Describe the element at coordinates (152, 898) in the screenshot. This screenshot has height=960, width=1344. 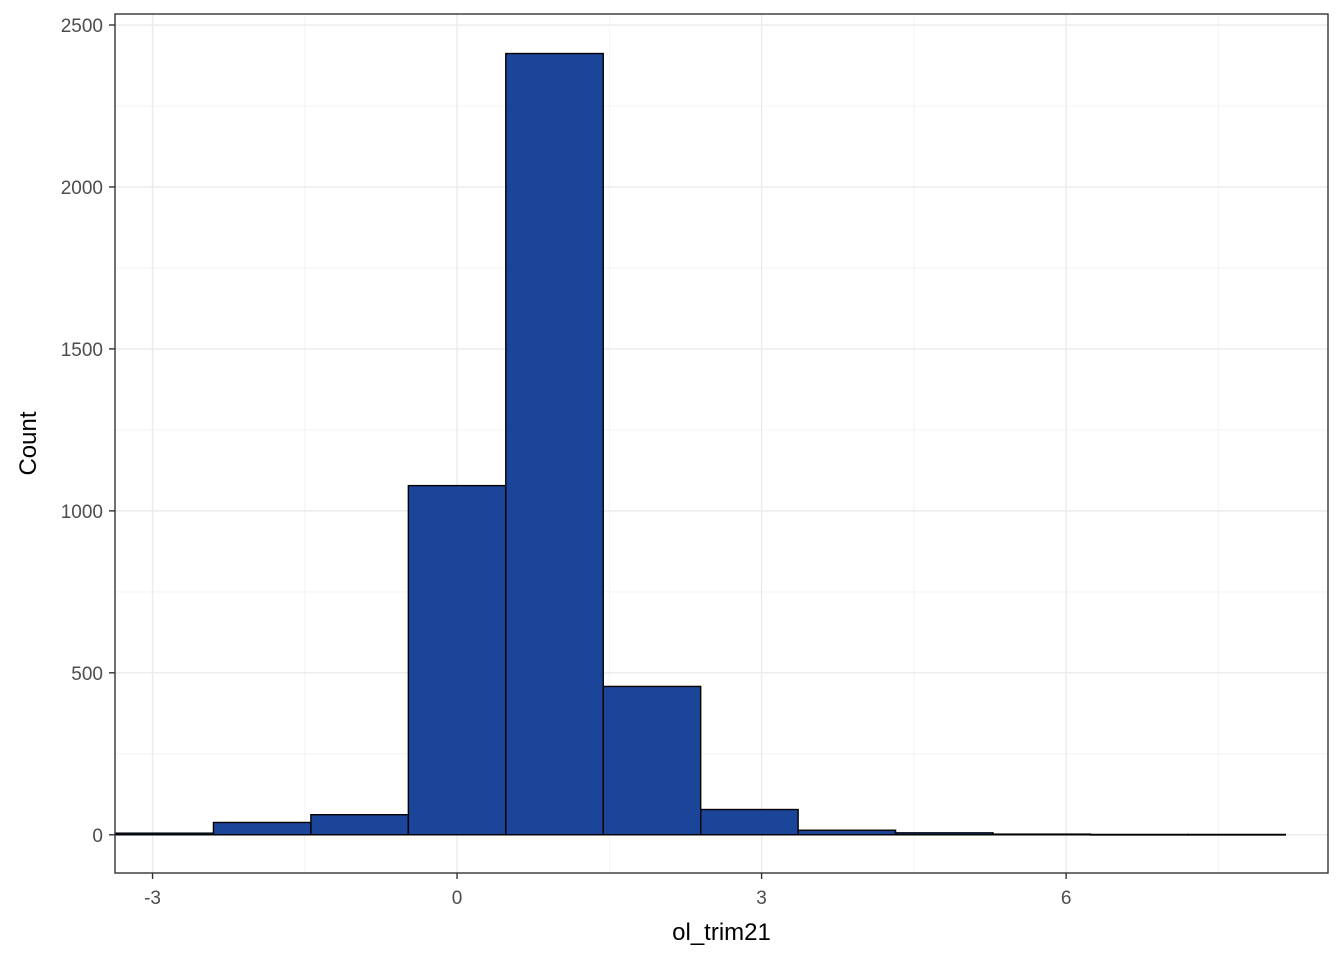
I see `x-tick-label: -3` at that location.